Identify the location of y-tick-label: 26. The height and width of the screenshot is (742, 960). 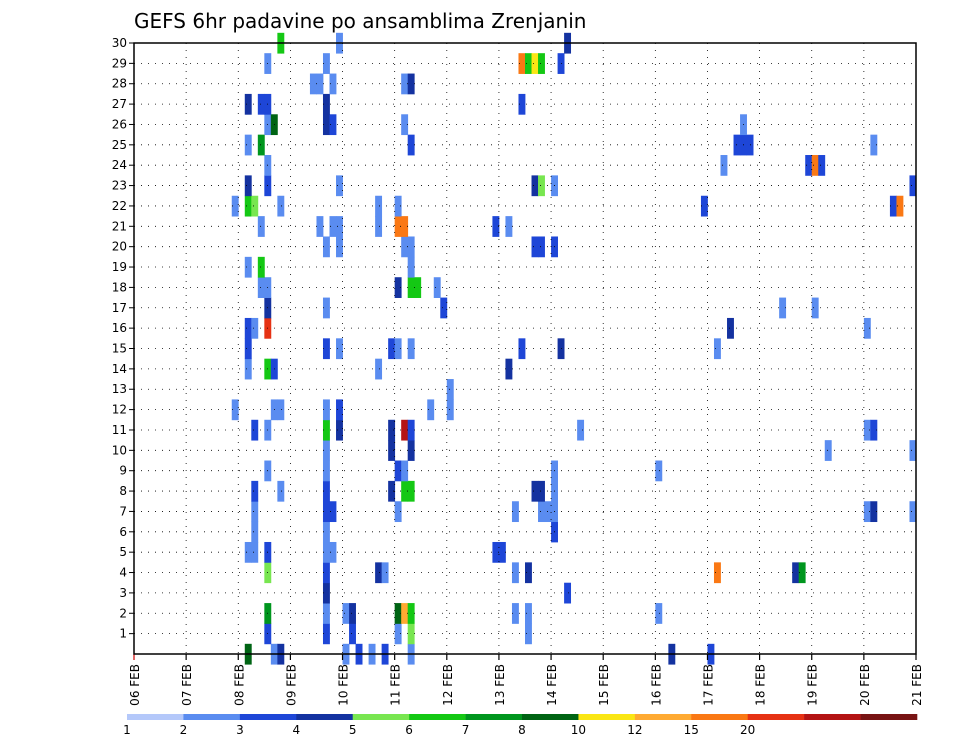
(119, 124).